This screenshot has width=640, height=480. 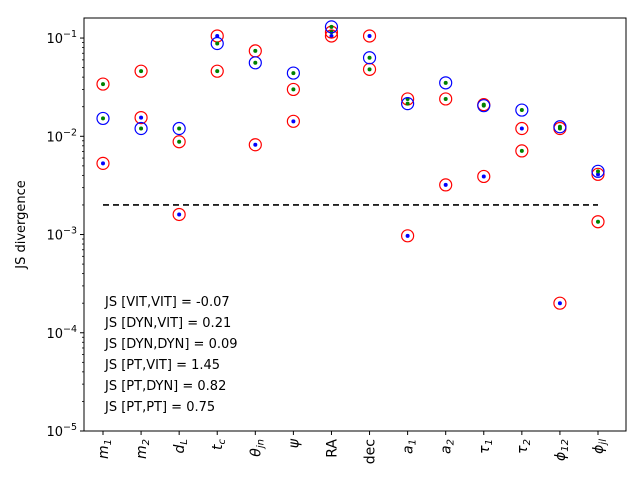 What do you see at coordinates (21, 225) in the screenshot?
I see `y-axis-label: JS divergence` at bounding box center [21, 225].